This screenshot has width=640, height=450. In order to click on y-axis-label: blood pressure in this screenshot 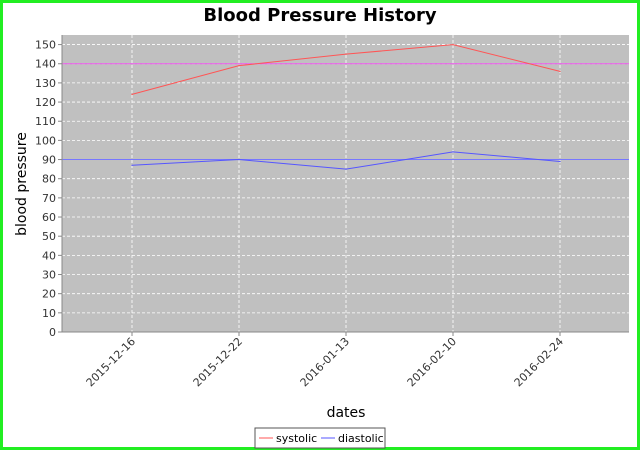, I will do `click(22, 184)`.